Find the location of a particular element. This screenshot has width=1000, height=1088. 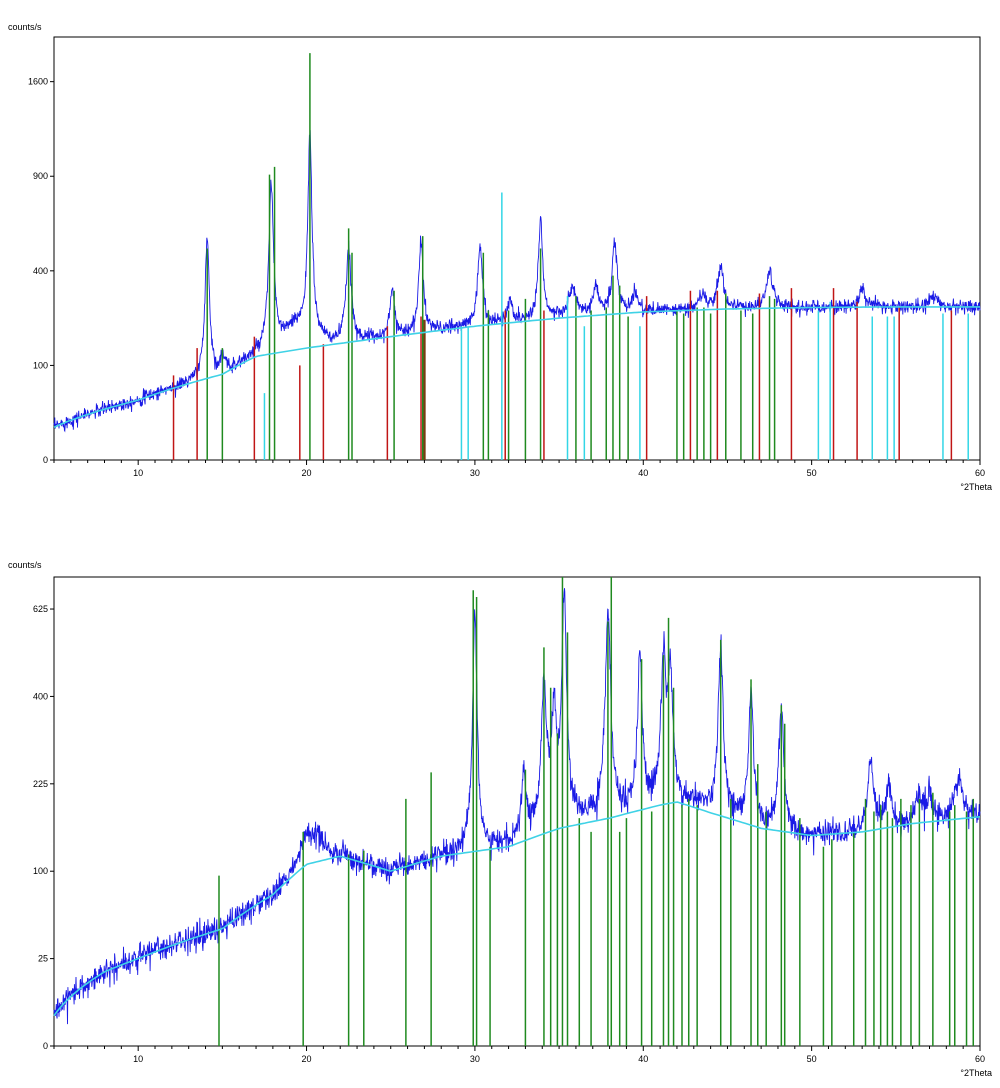

chart1-x-axis-label: °2Theta is located at coordinates (976, 487).